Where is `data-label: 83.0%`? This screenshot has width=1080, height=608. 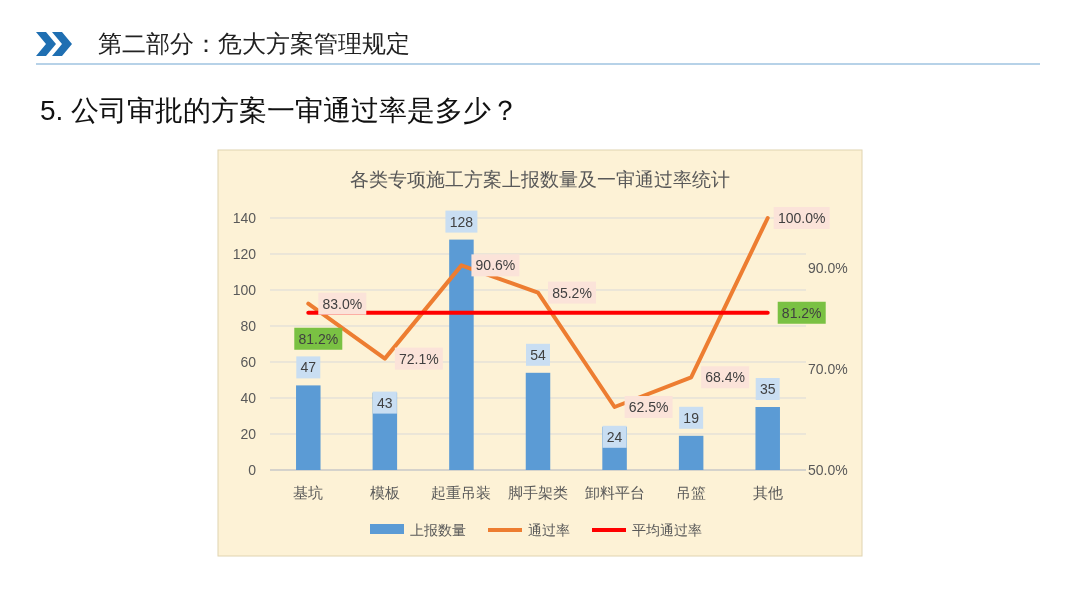 data-label: 83.0% is located at coordinates (342, 303).